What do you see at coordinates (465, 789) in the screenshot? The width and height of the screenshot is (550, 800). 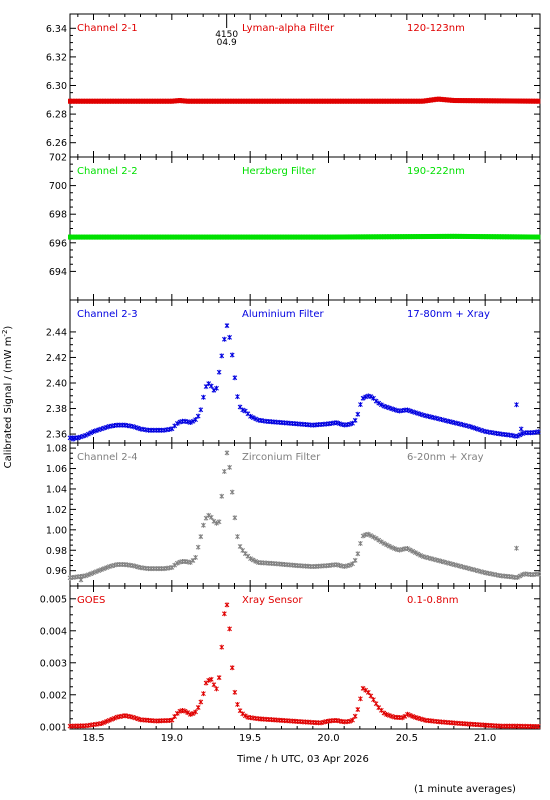 I see `footnote: (1 minute averages)` at bounding box center [465, 789].